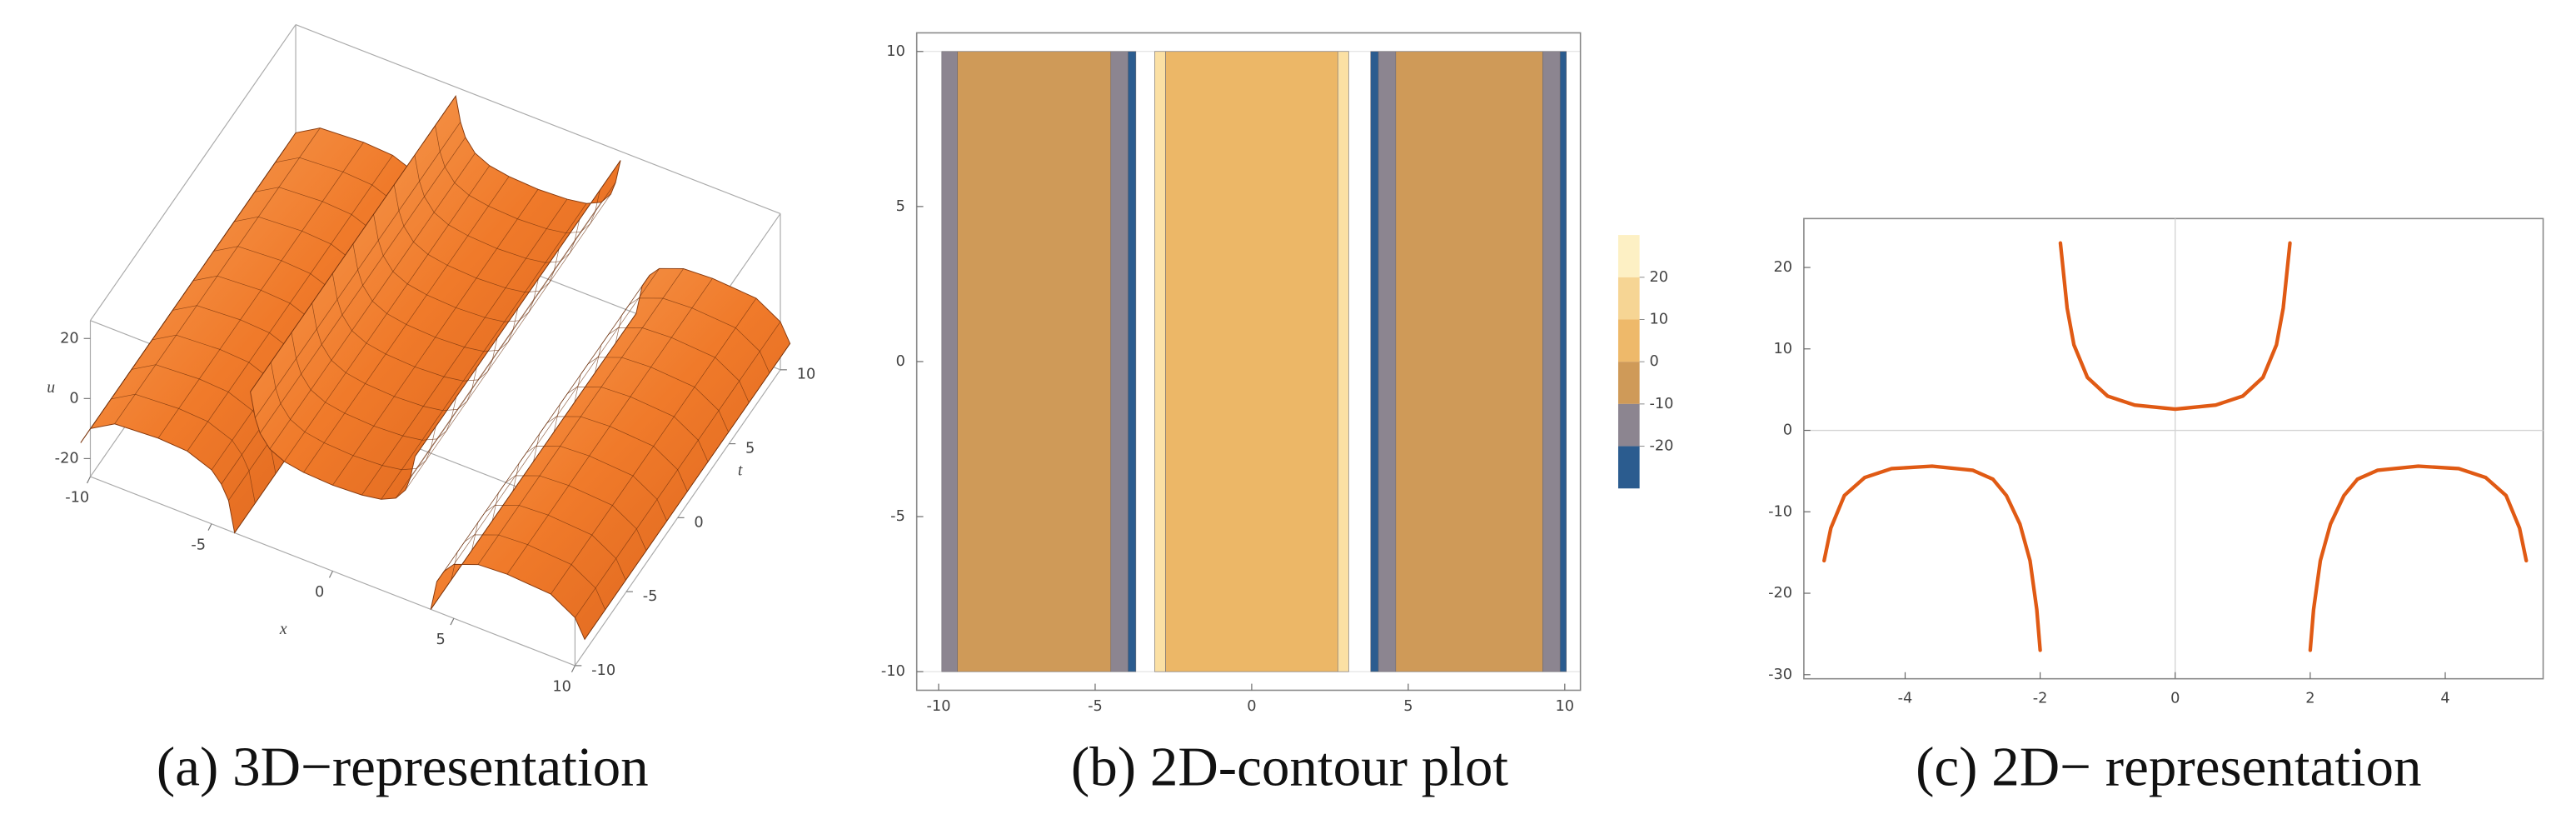 The image size is (2576, 839). I want to click on legend-label: 0, so click(1653, 361).